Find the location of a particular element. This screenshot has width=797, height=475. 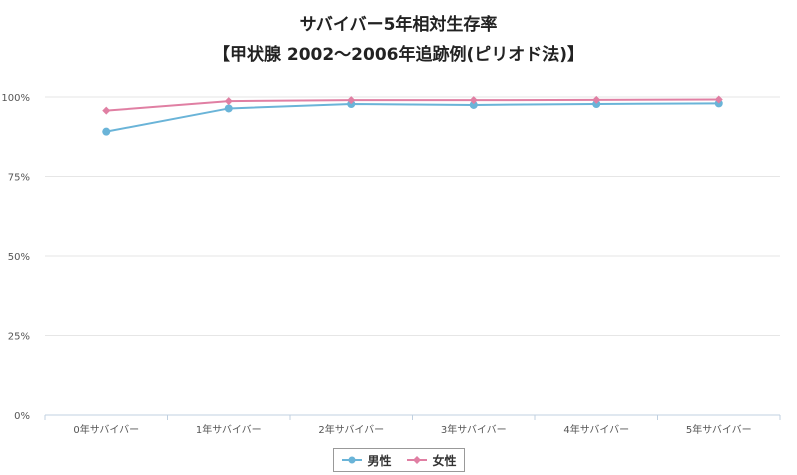

x-tick-label: 0年サバイバー is located at coordinates (106, 429).